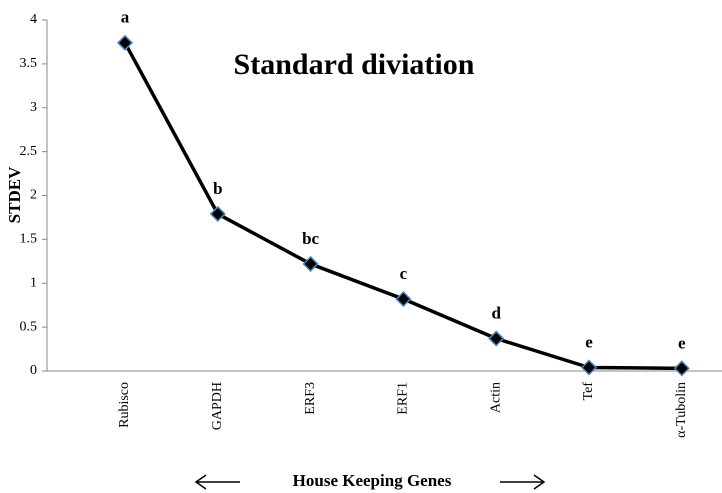 This screenshot has height=493, width=722. What do you see at coordinates (124, 405) in the screenshot?
I see `x-tick-label: Rubisco` at bounding box center [124, 405].